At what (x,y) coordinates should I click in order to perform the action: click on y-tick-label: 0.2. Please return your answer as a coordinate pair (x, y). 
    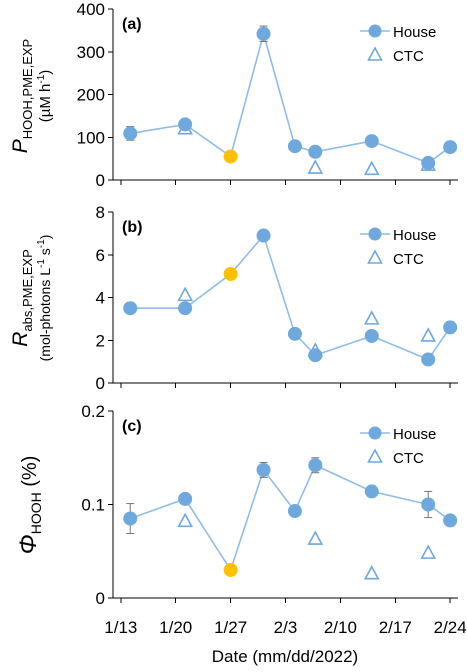
    Looking at the image, I should click on (93, 411).